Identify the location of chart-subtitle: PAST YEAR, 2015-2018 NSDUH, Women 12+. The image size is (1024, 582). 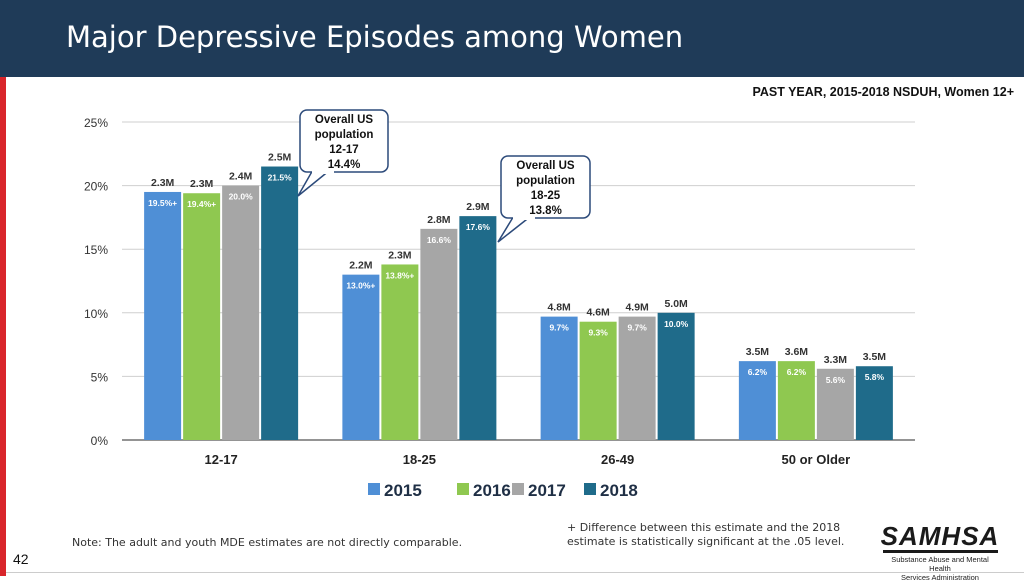
(883, 92).